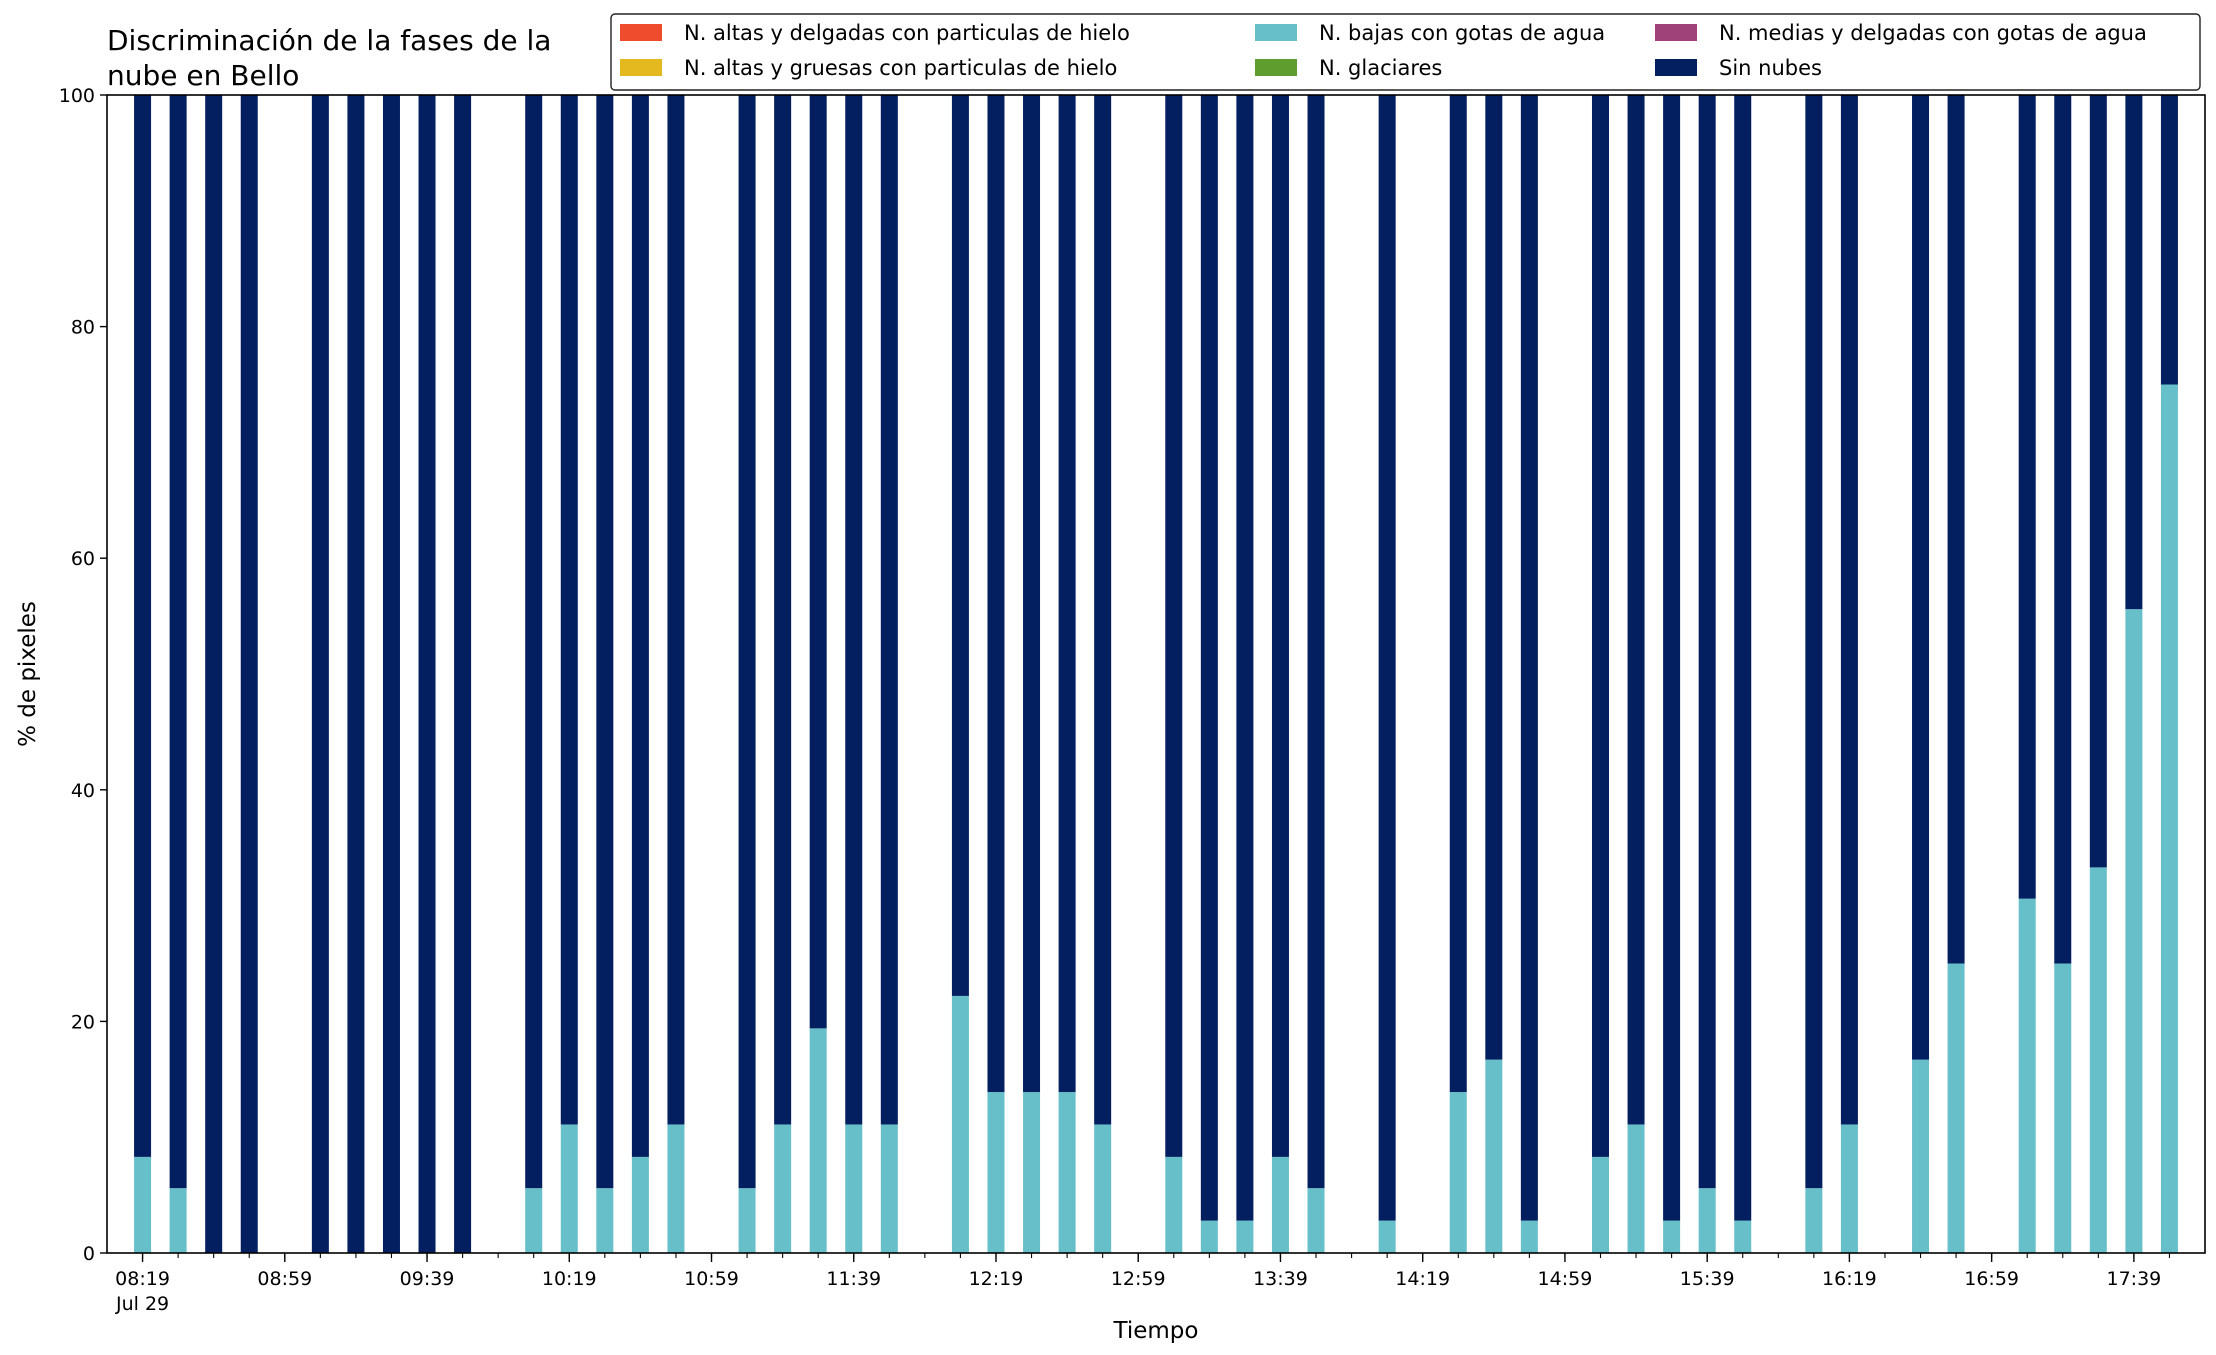 The height and width of the screenshot is (1355, 2216). What do you see at coordinates (1138, 1279) in the screenshot?
I see `x-tick-label: 12:59` at bounding box center [1138, 1279].